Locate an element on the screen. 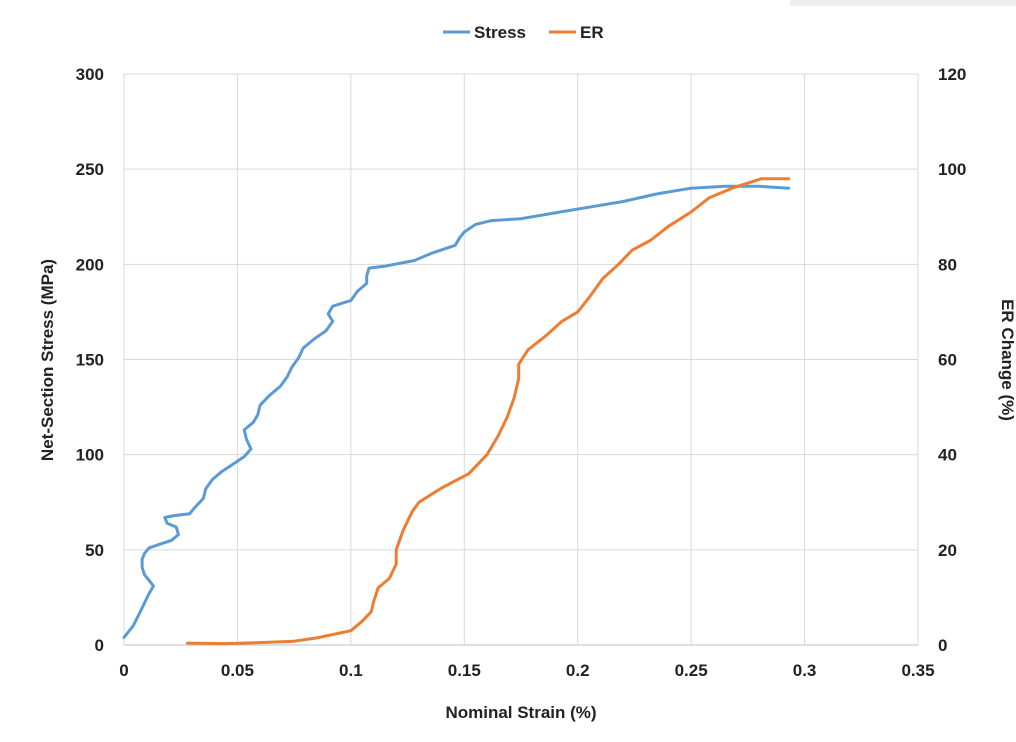 This screenshot has width=1016, height=742. legend: Stress ER is located at coordinates (523, 32).